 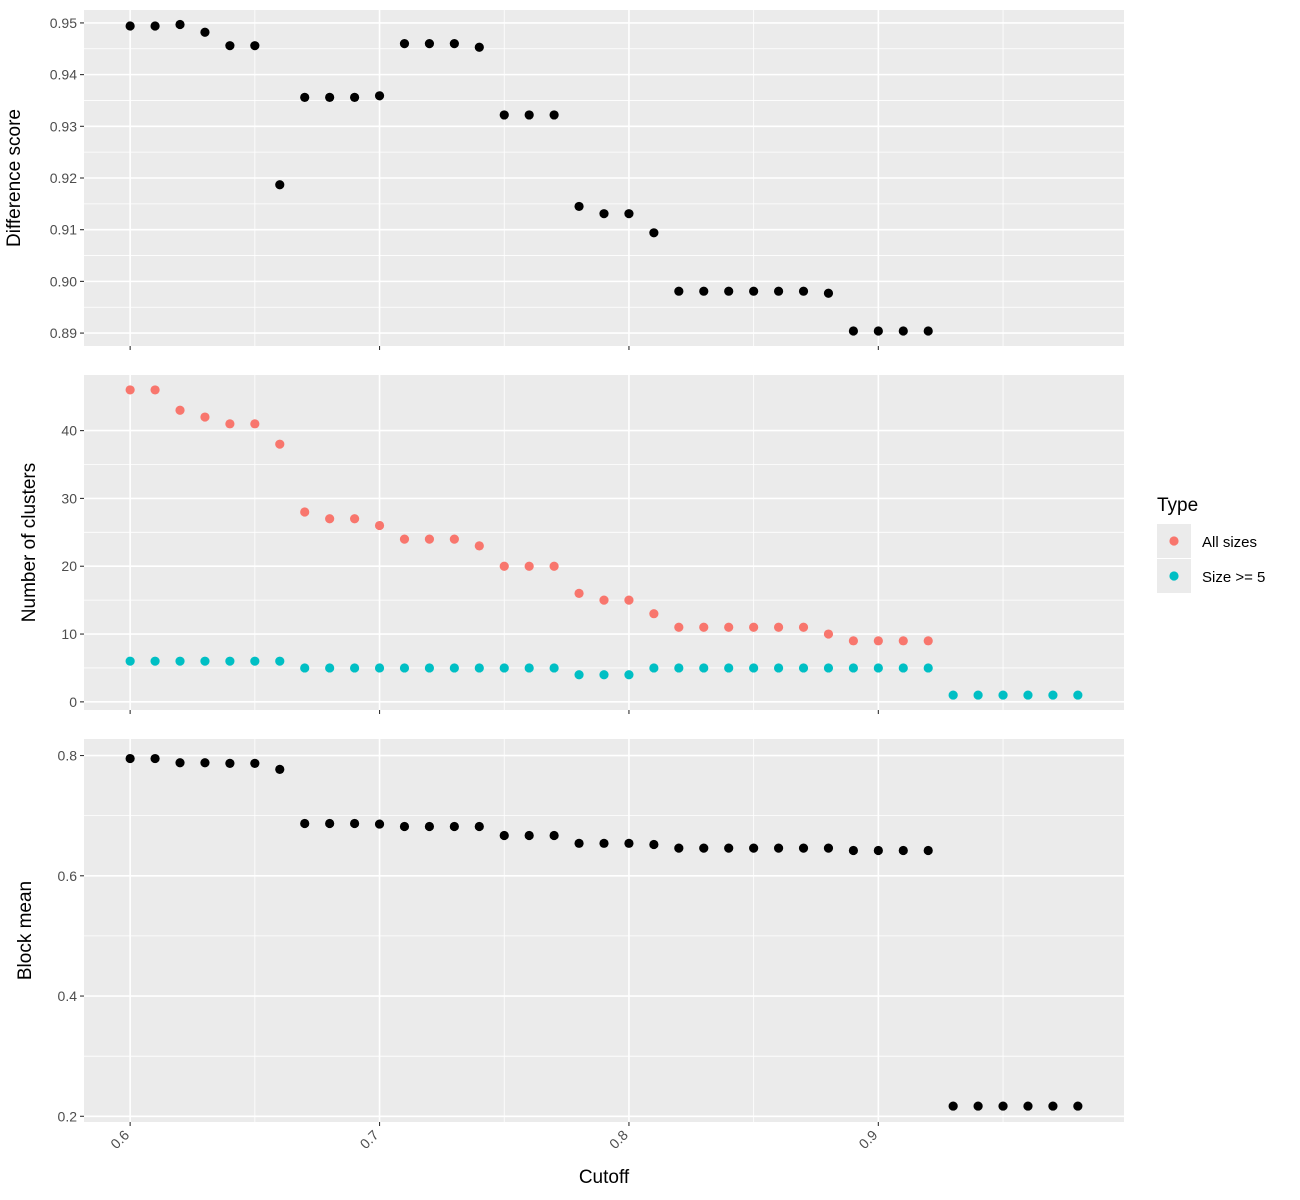 I want to click on y-tick-label: 0.90, so click(x=63, y=281).